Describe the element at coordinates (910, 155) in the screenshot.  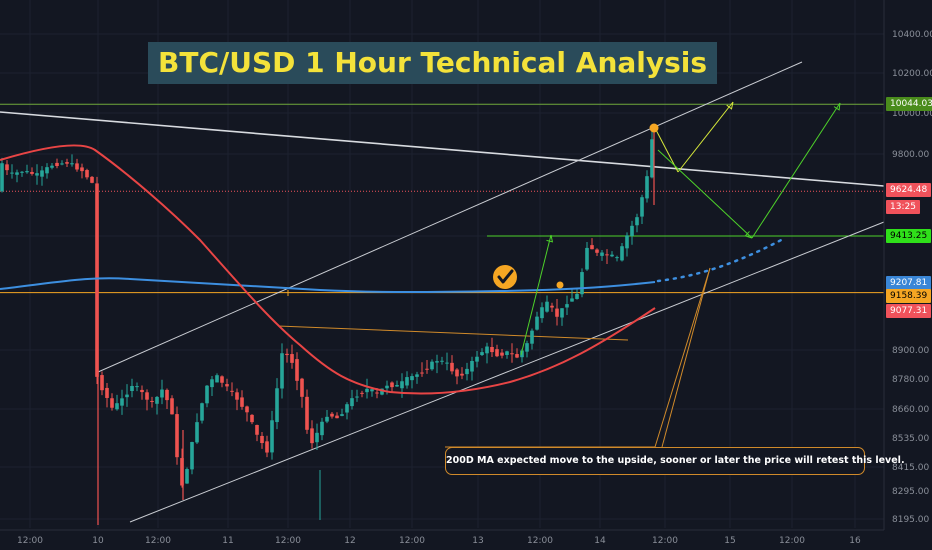
I see `y-tick-label: 9800.00` at that location.